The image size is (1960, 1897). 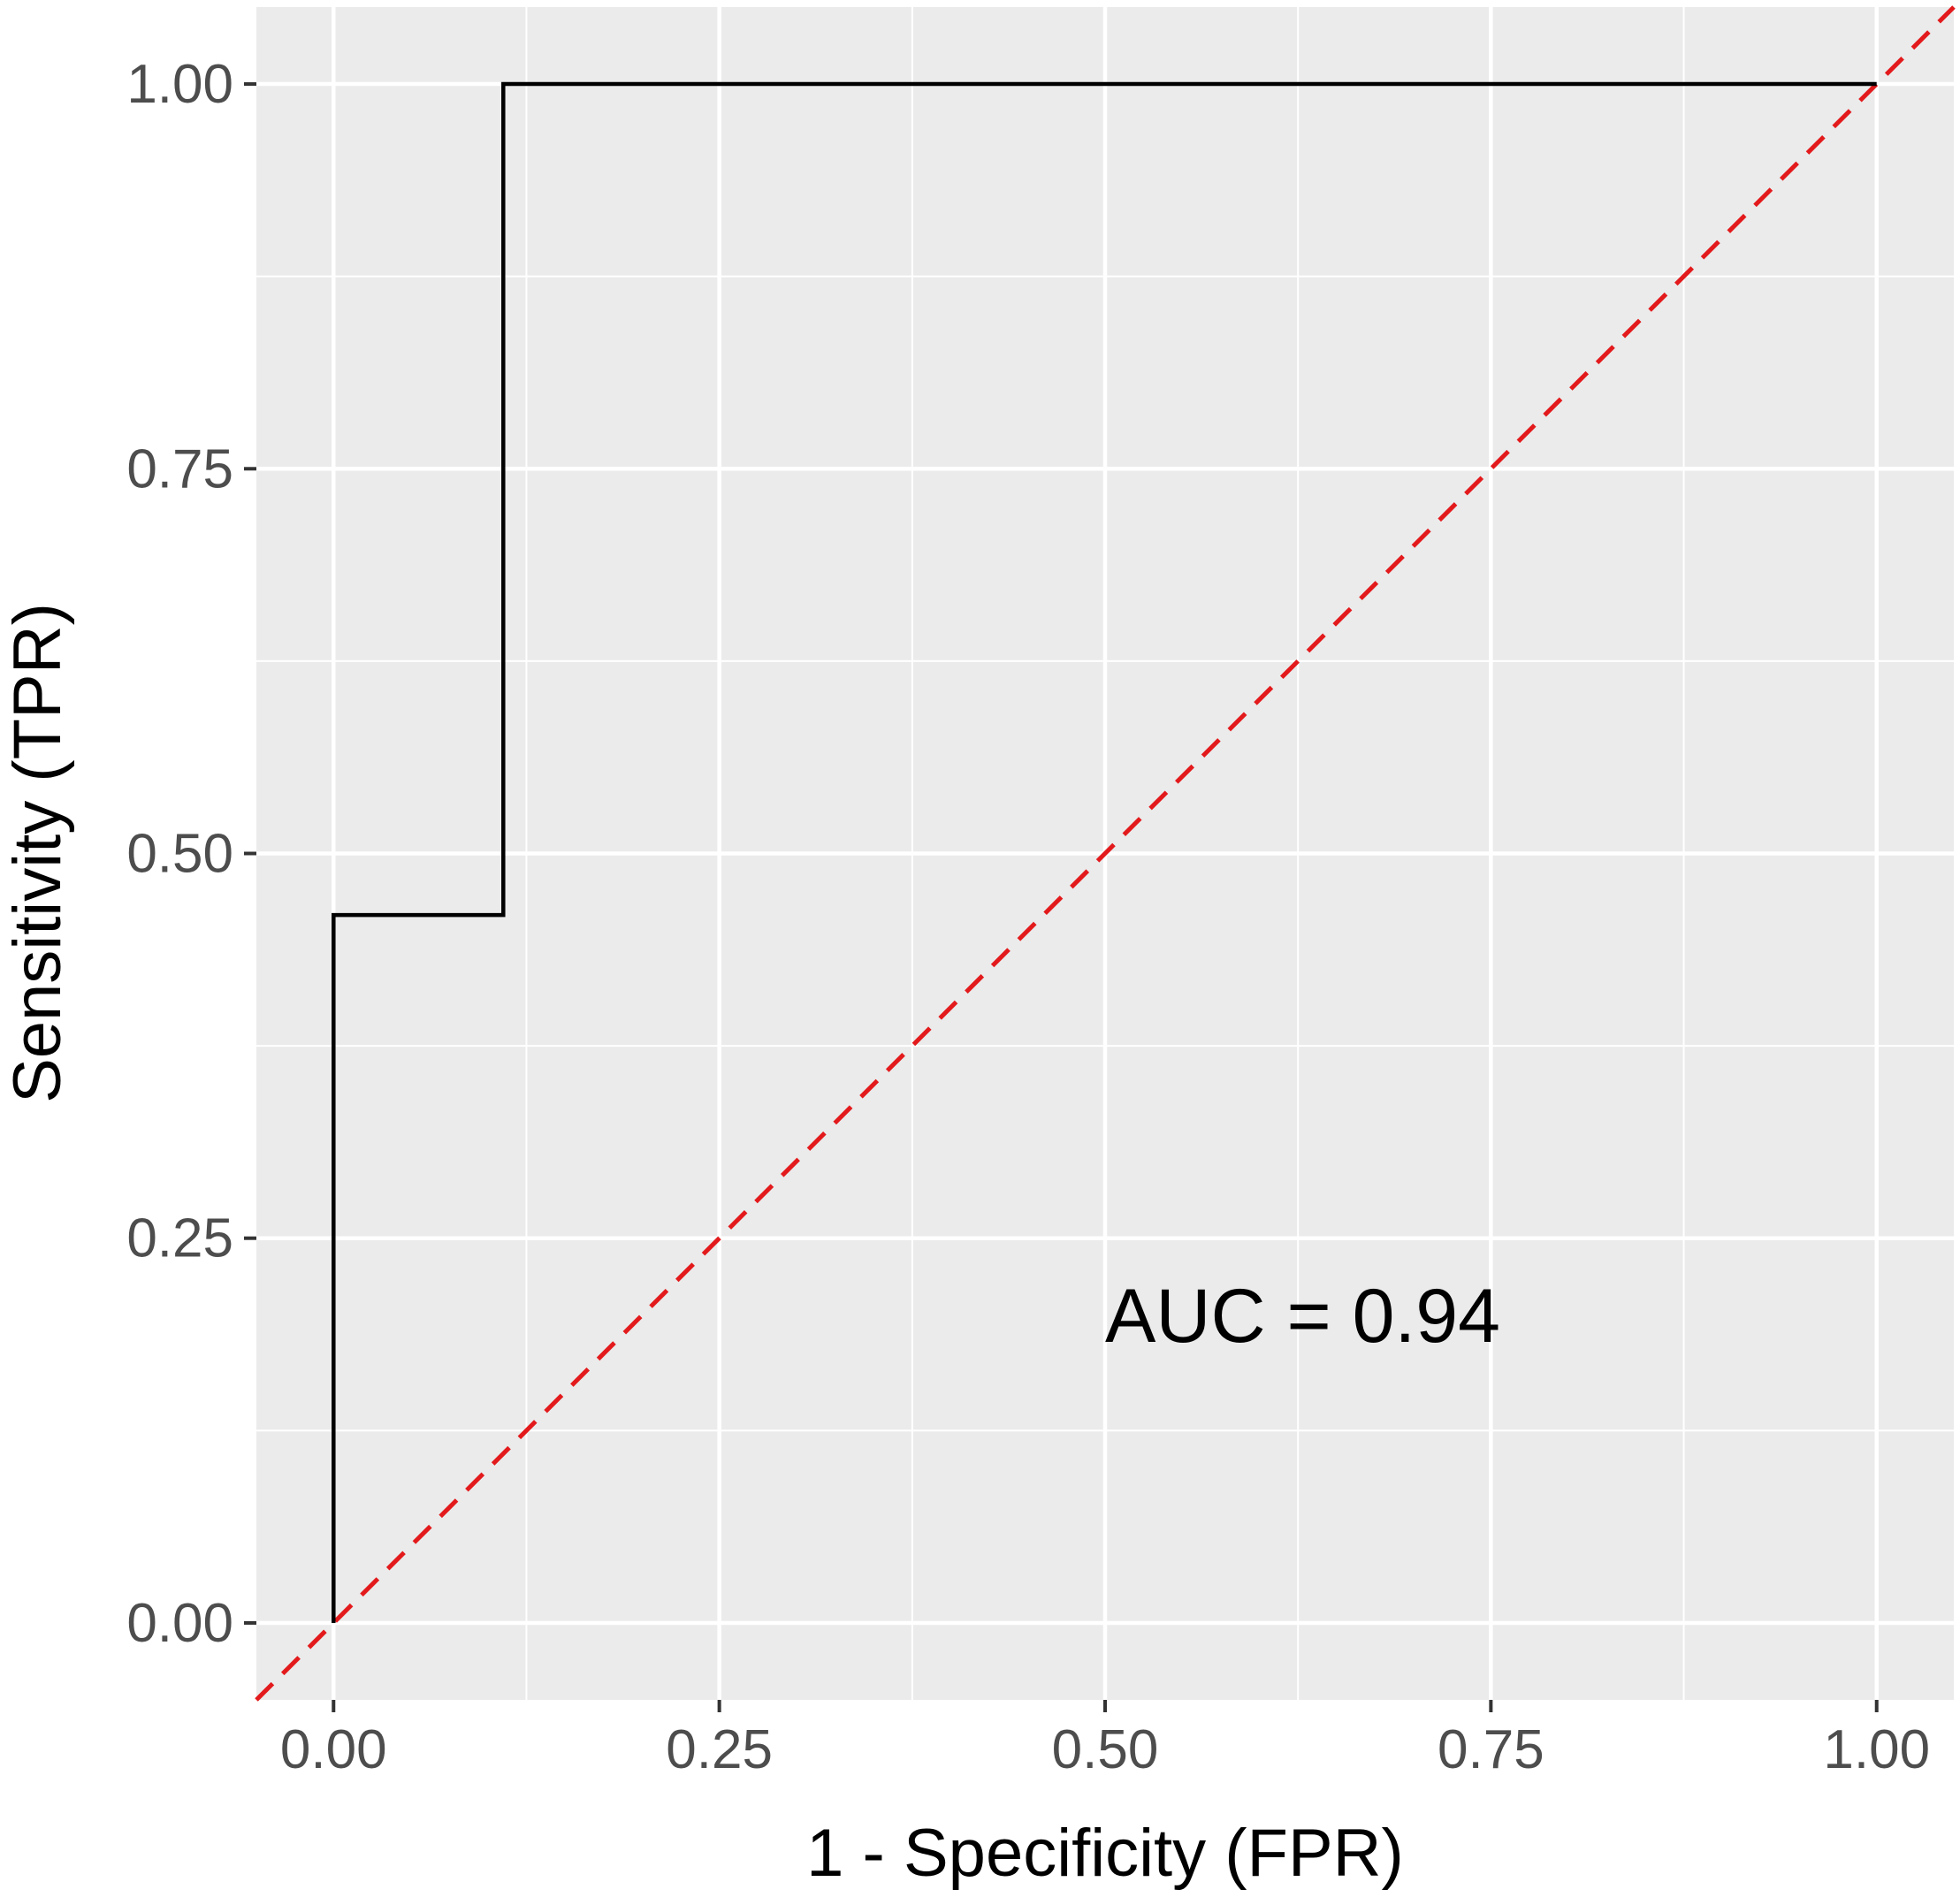 What do you see at coordinates (180, 468) in the screenshot?
I see `y-tick-label: 0.75` at bounding box center [180, 468].